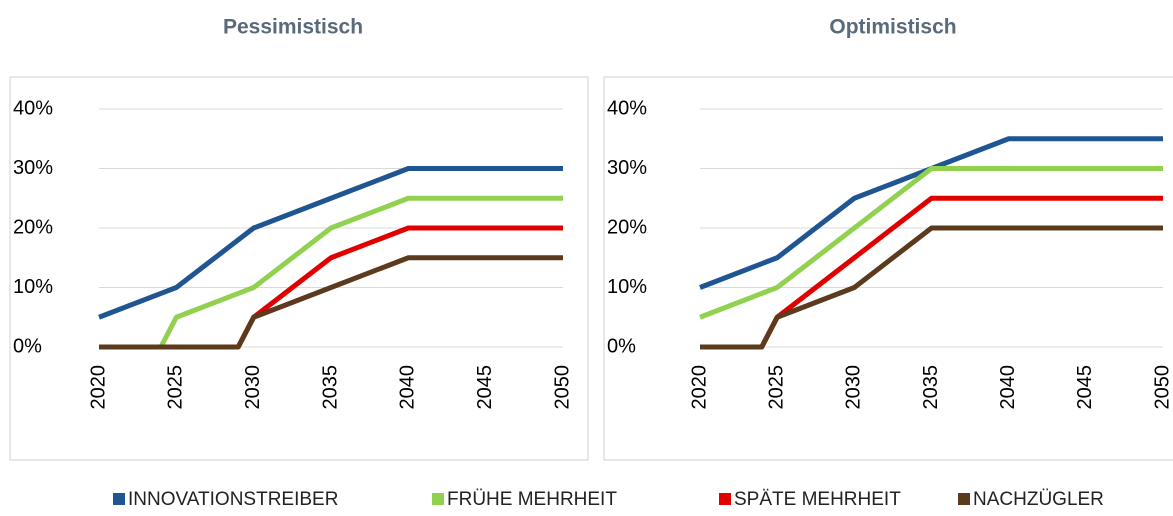 This screenshot has height=516, width=1173. I want to click on legend-label: INNOVATIONSTREIBER, so click(233, 499).